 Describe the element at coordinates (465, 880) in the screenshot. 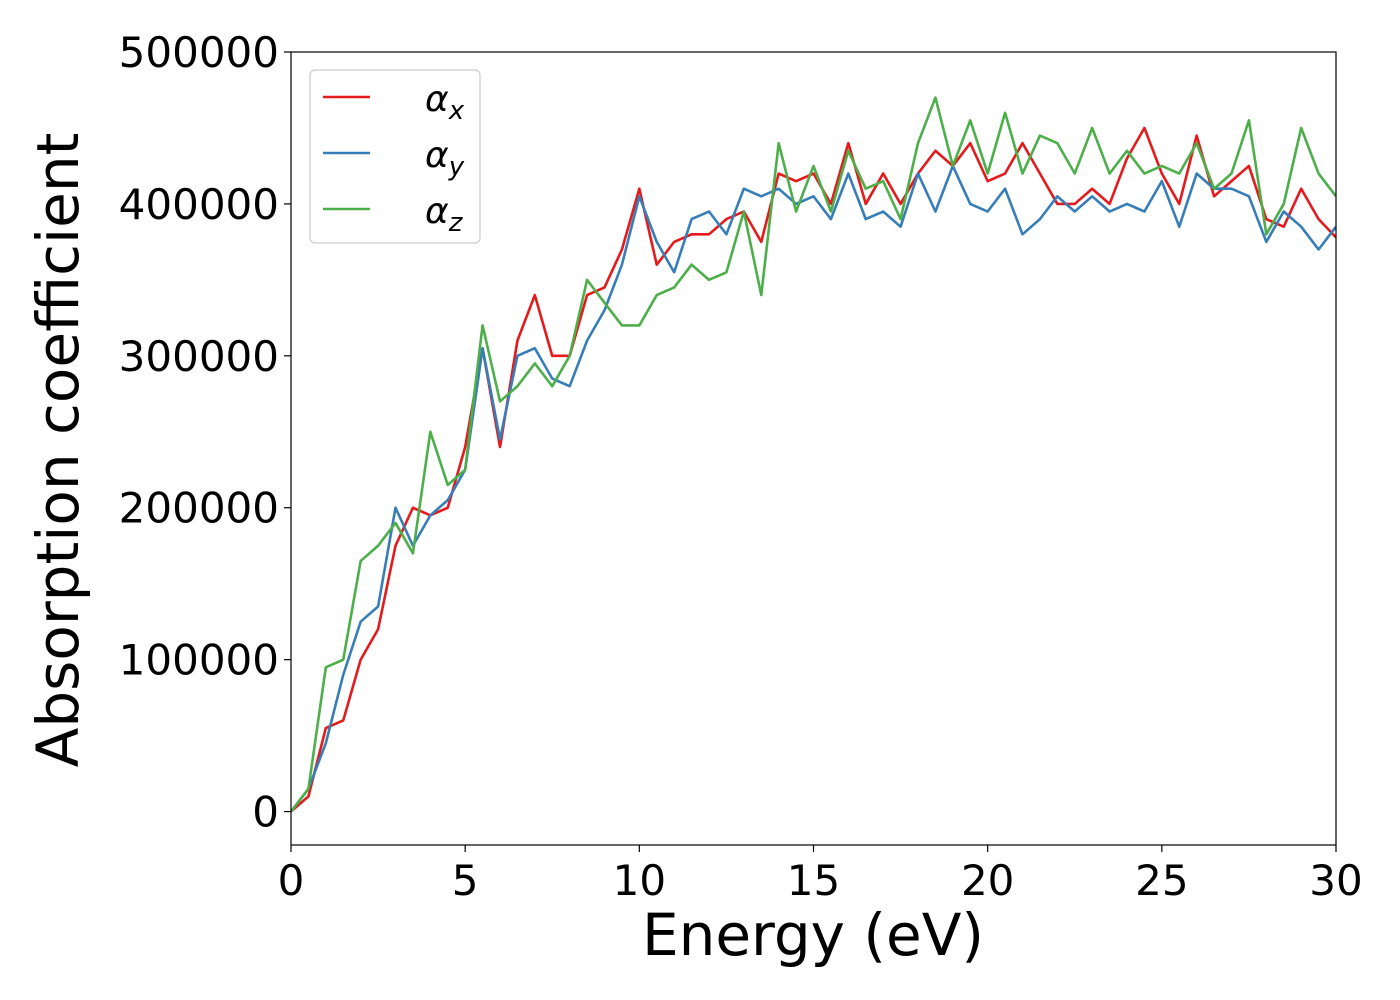

I see `x-tick-label: 5` at that location.